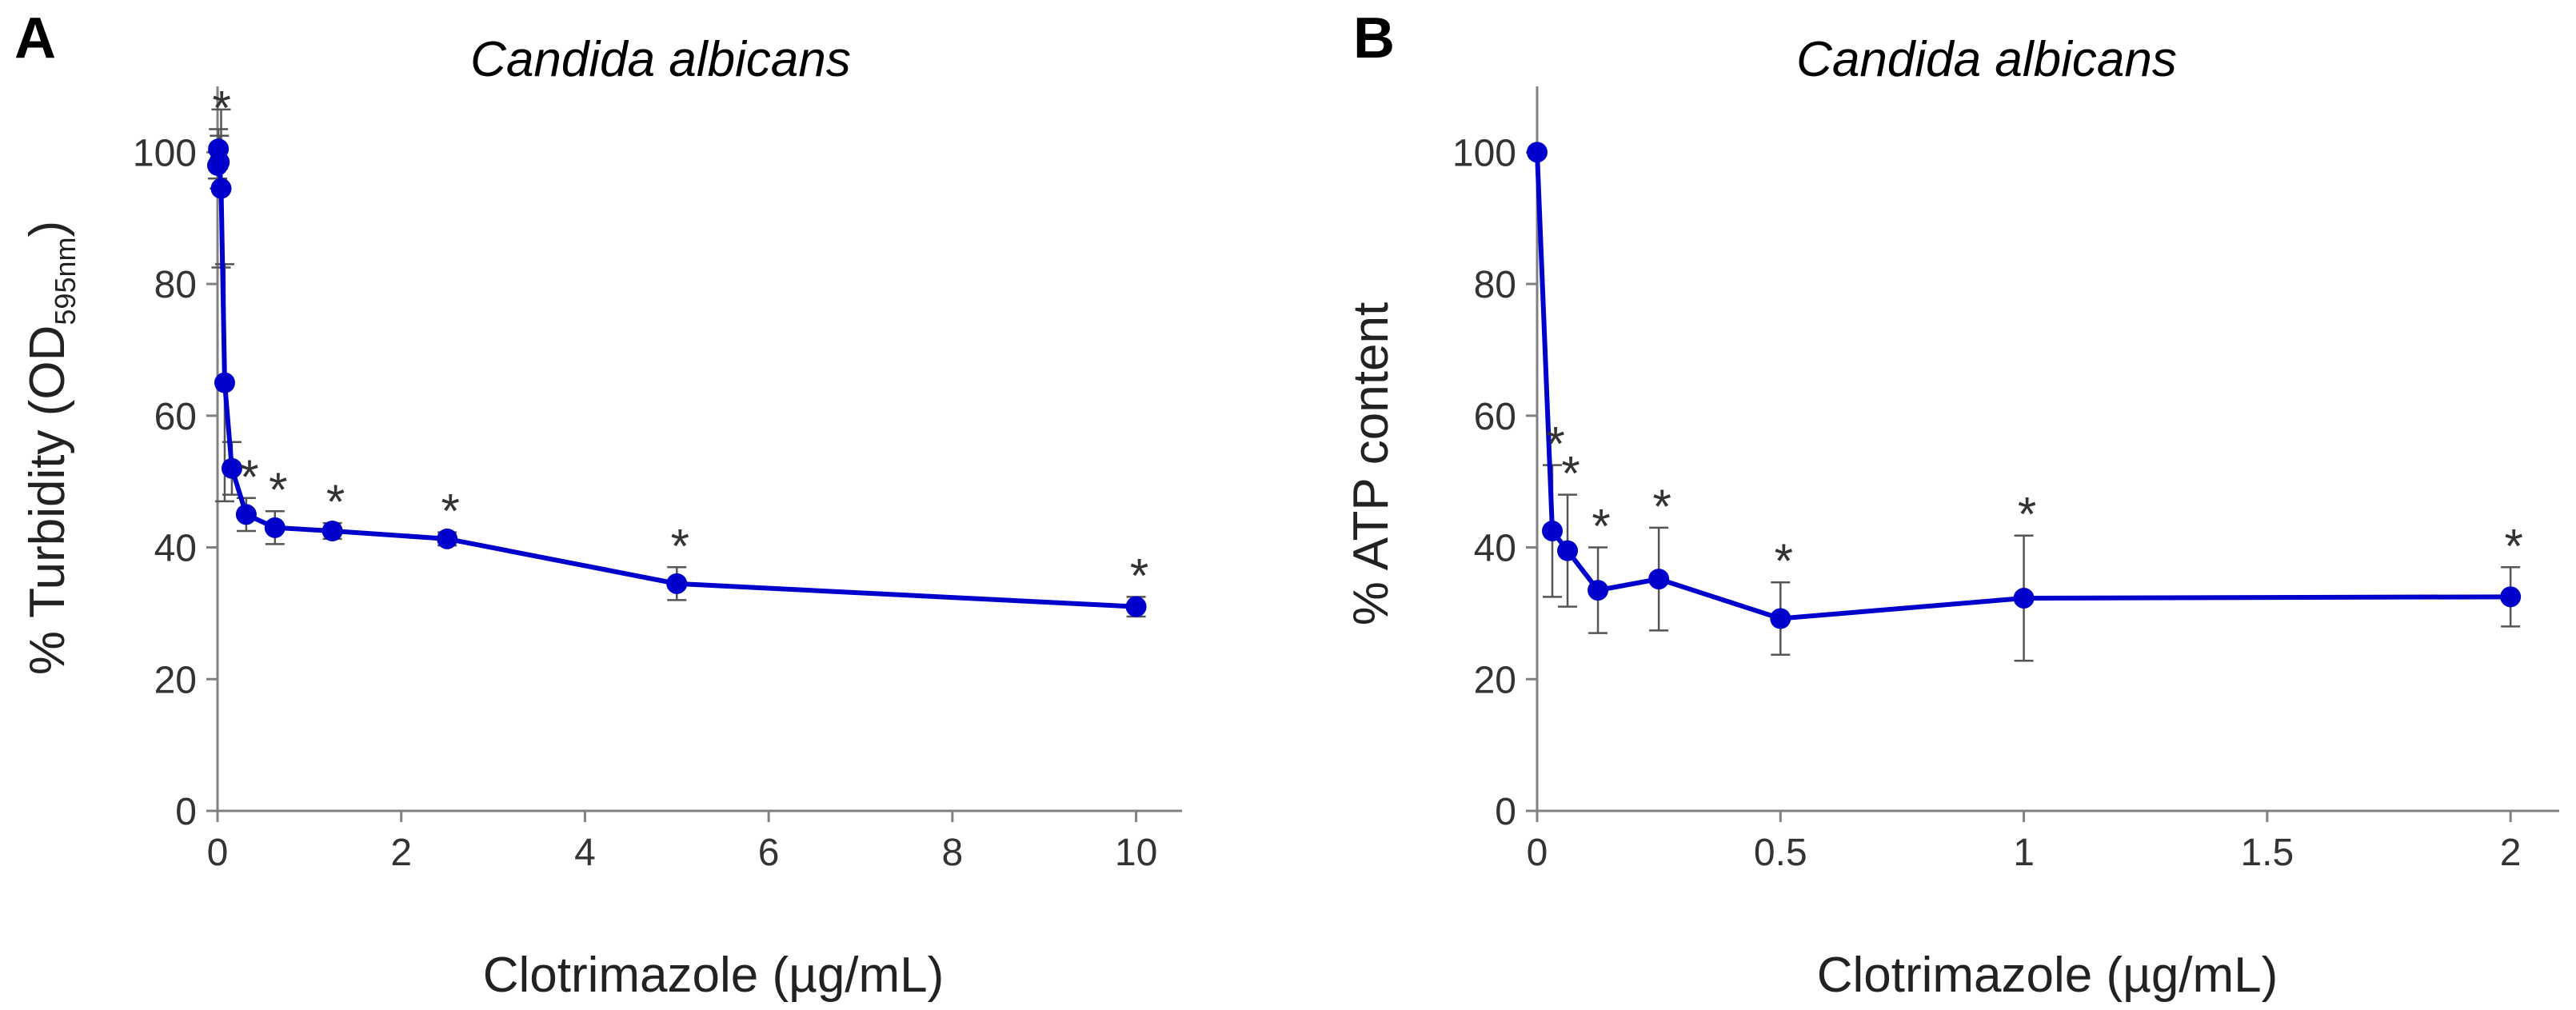  What do you see at coordinates (48, 229) in the screenshot?
I see `panel-a-y-label-close: )` at bounding box center [48, 229].